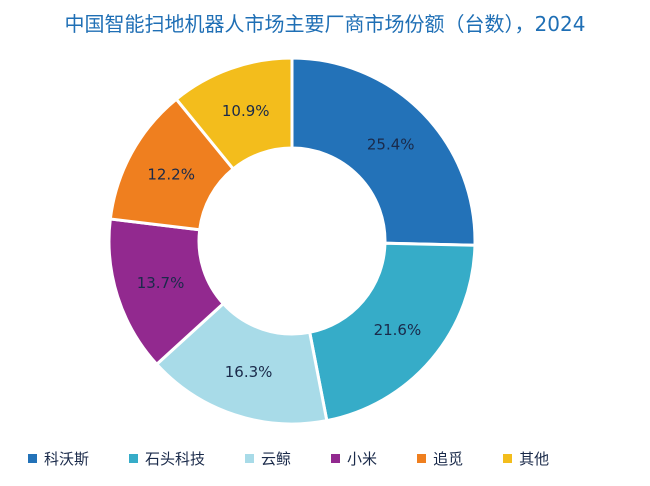  I want to click on legend-label-3: 云鲸, so click(276, 459).